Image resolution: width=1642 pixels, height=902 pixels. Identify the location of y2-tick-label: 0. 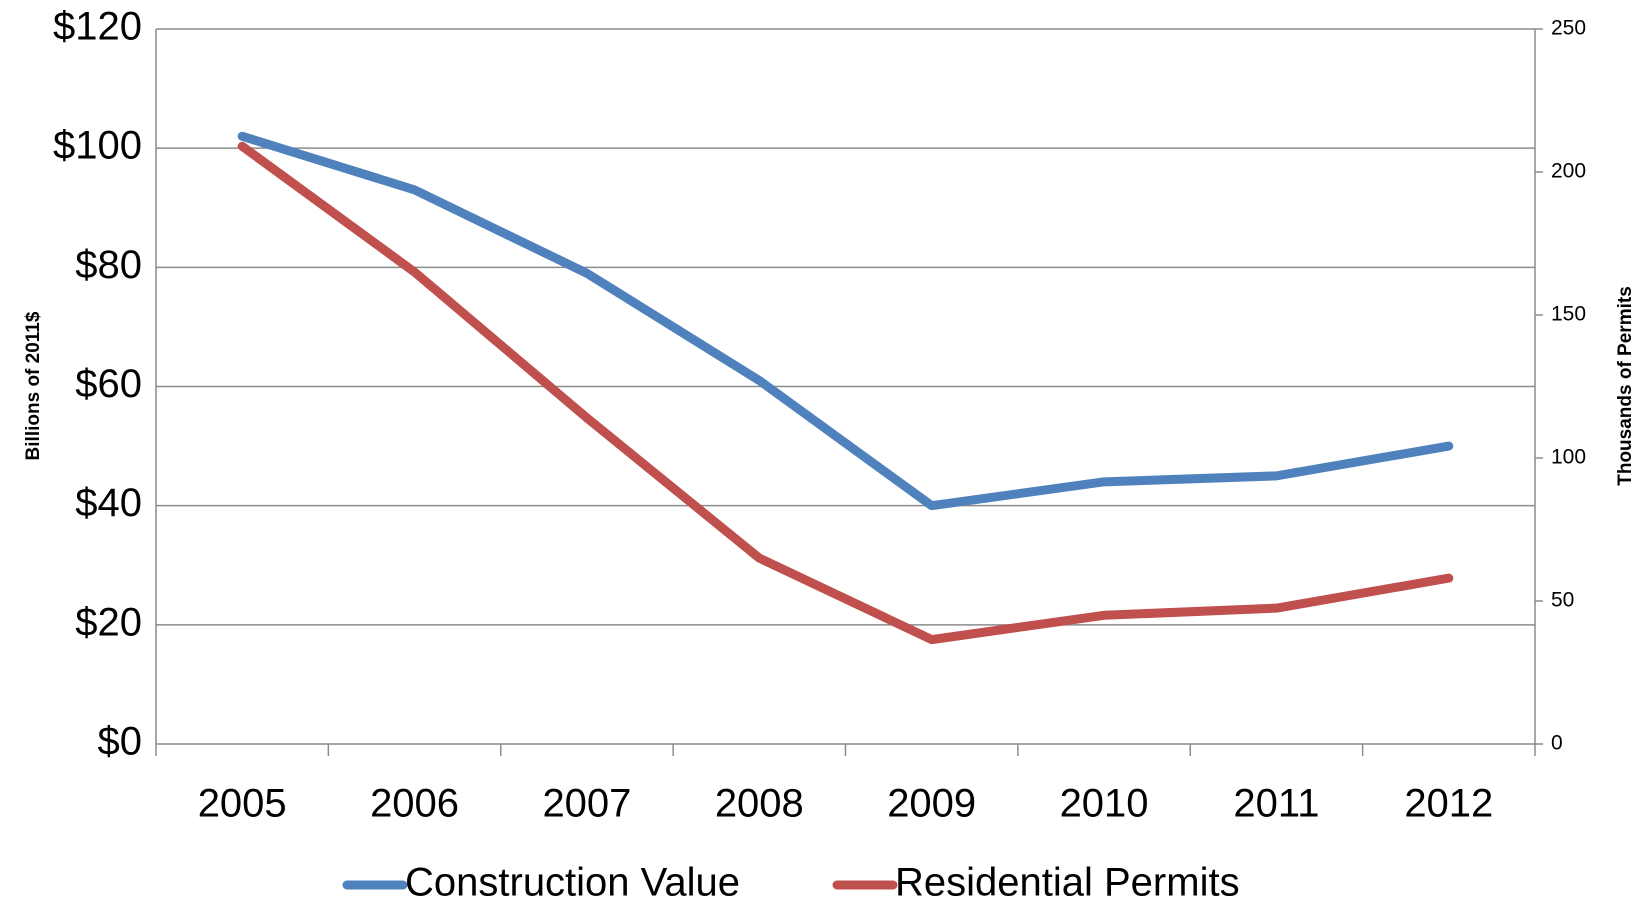
(1557, 743).